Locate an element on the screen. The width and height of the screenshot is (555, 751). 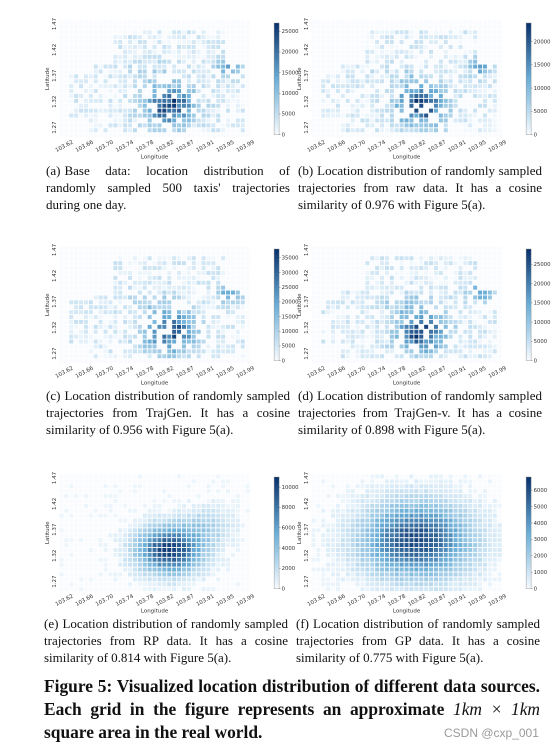
heatmap-d-ytick-label: 1.47 is located at coordinates (307, 249).